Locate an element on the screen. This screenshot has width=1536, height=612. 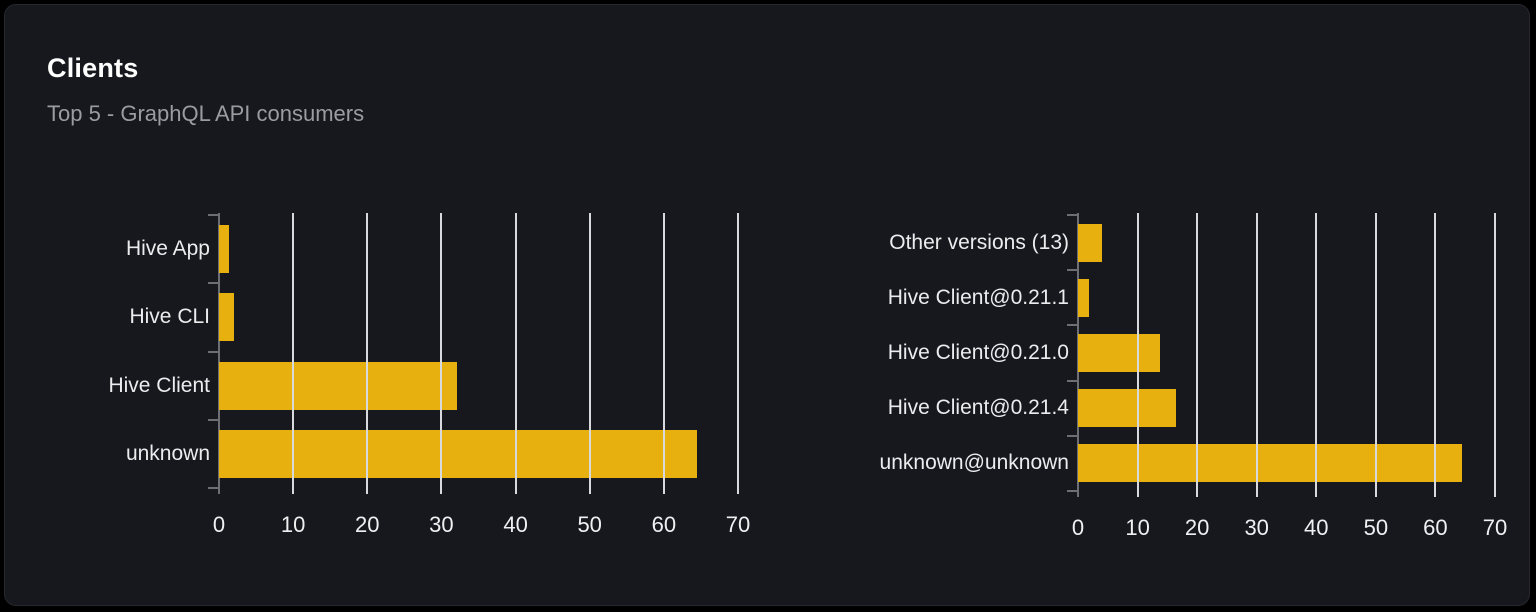
bar-unknown-unknown is located at coordinates (1270, 463).